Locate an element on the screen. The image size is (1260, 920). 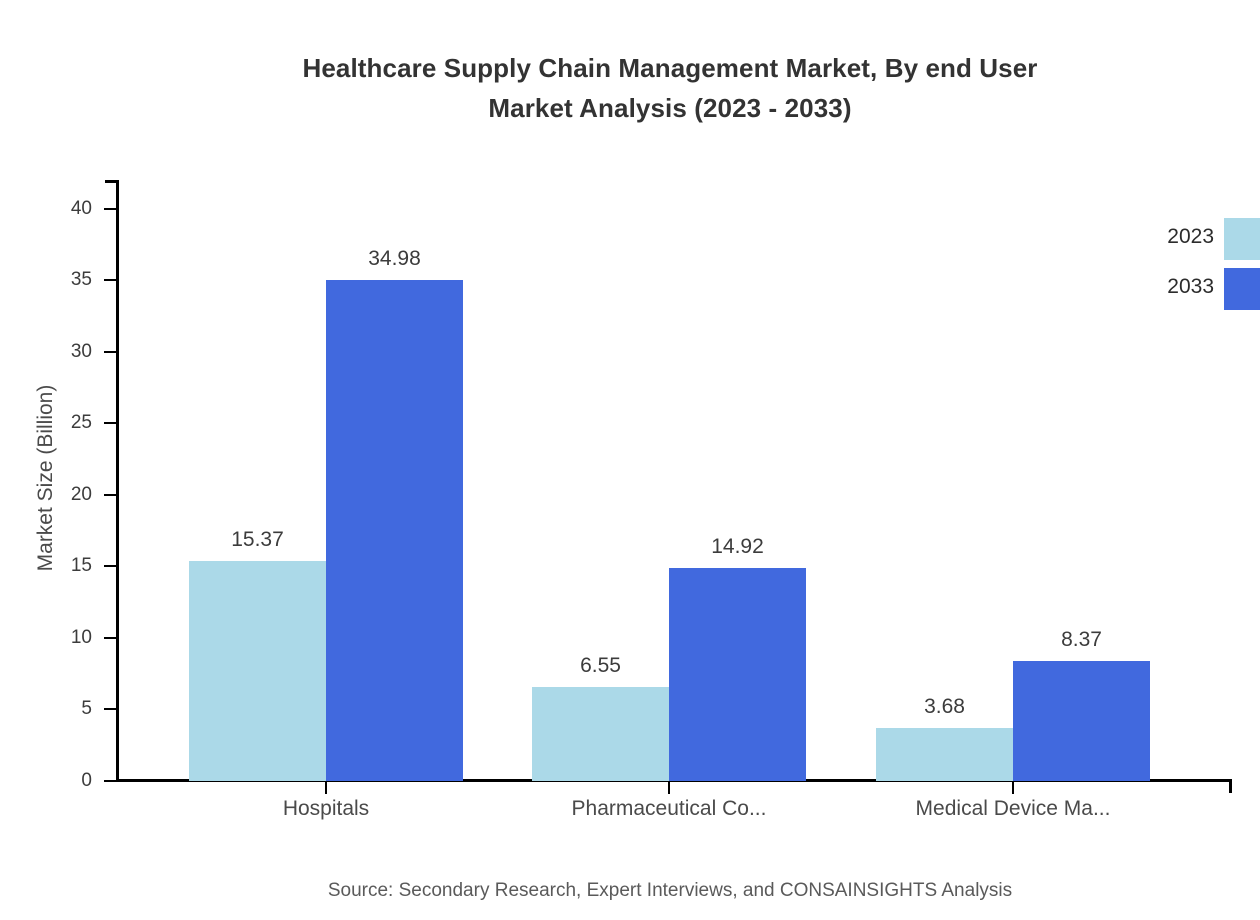
legend-label: 2023 is located at coordinates (1190, 236).